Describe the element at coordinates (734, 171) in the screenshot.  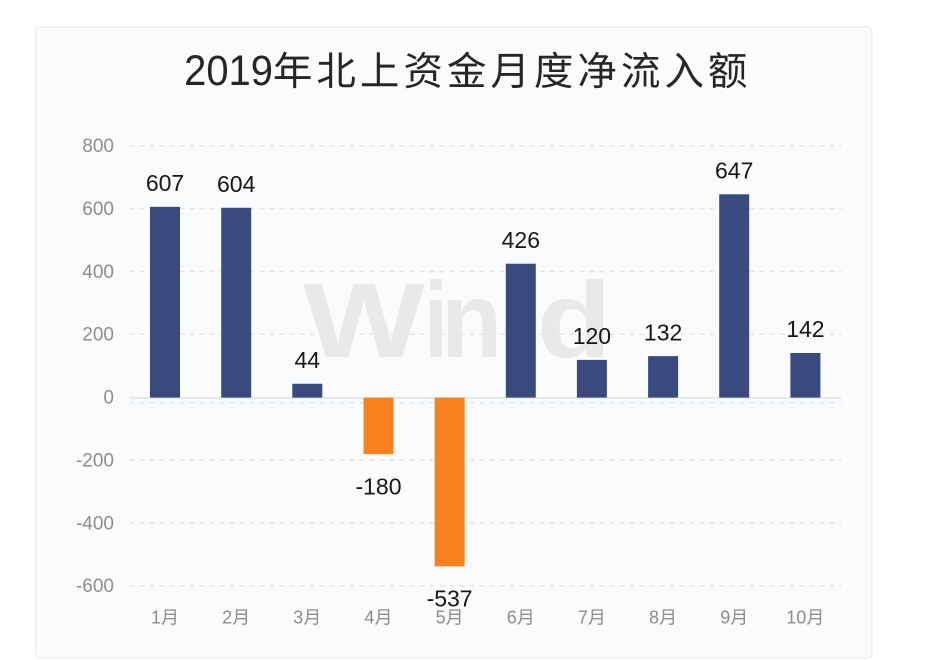
I see `svg-text: 647` at that location.